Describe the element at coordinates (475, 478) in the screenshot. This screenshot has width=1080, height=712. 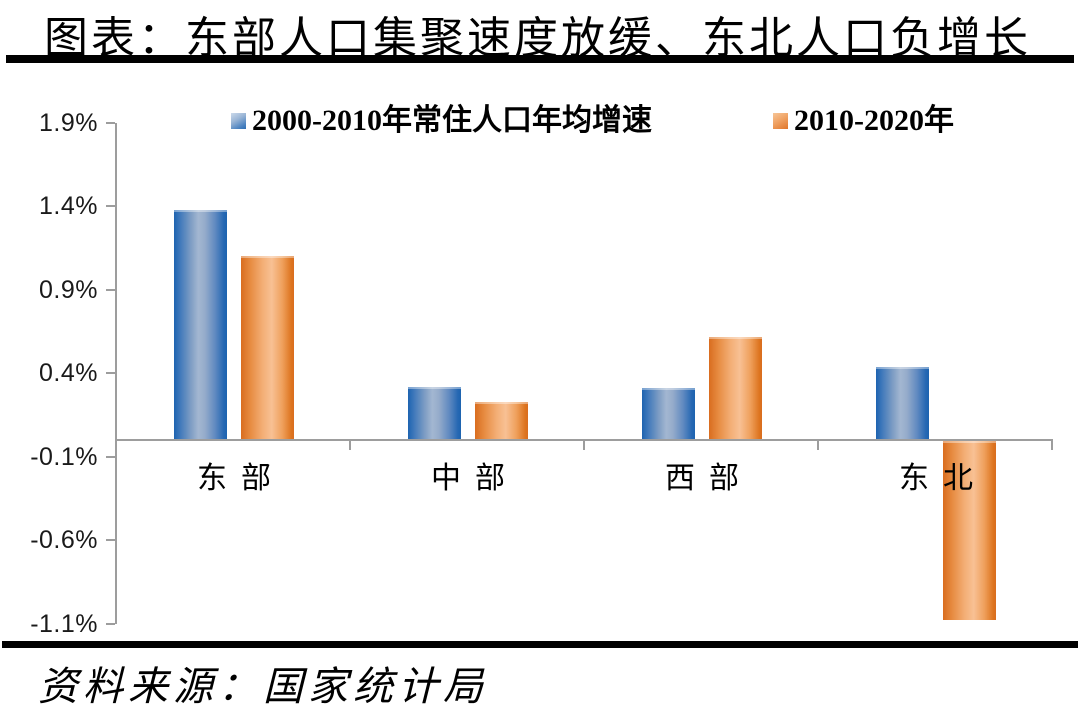
I see `x-axis-category-label: 中部` at that location.